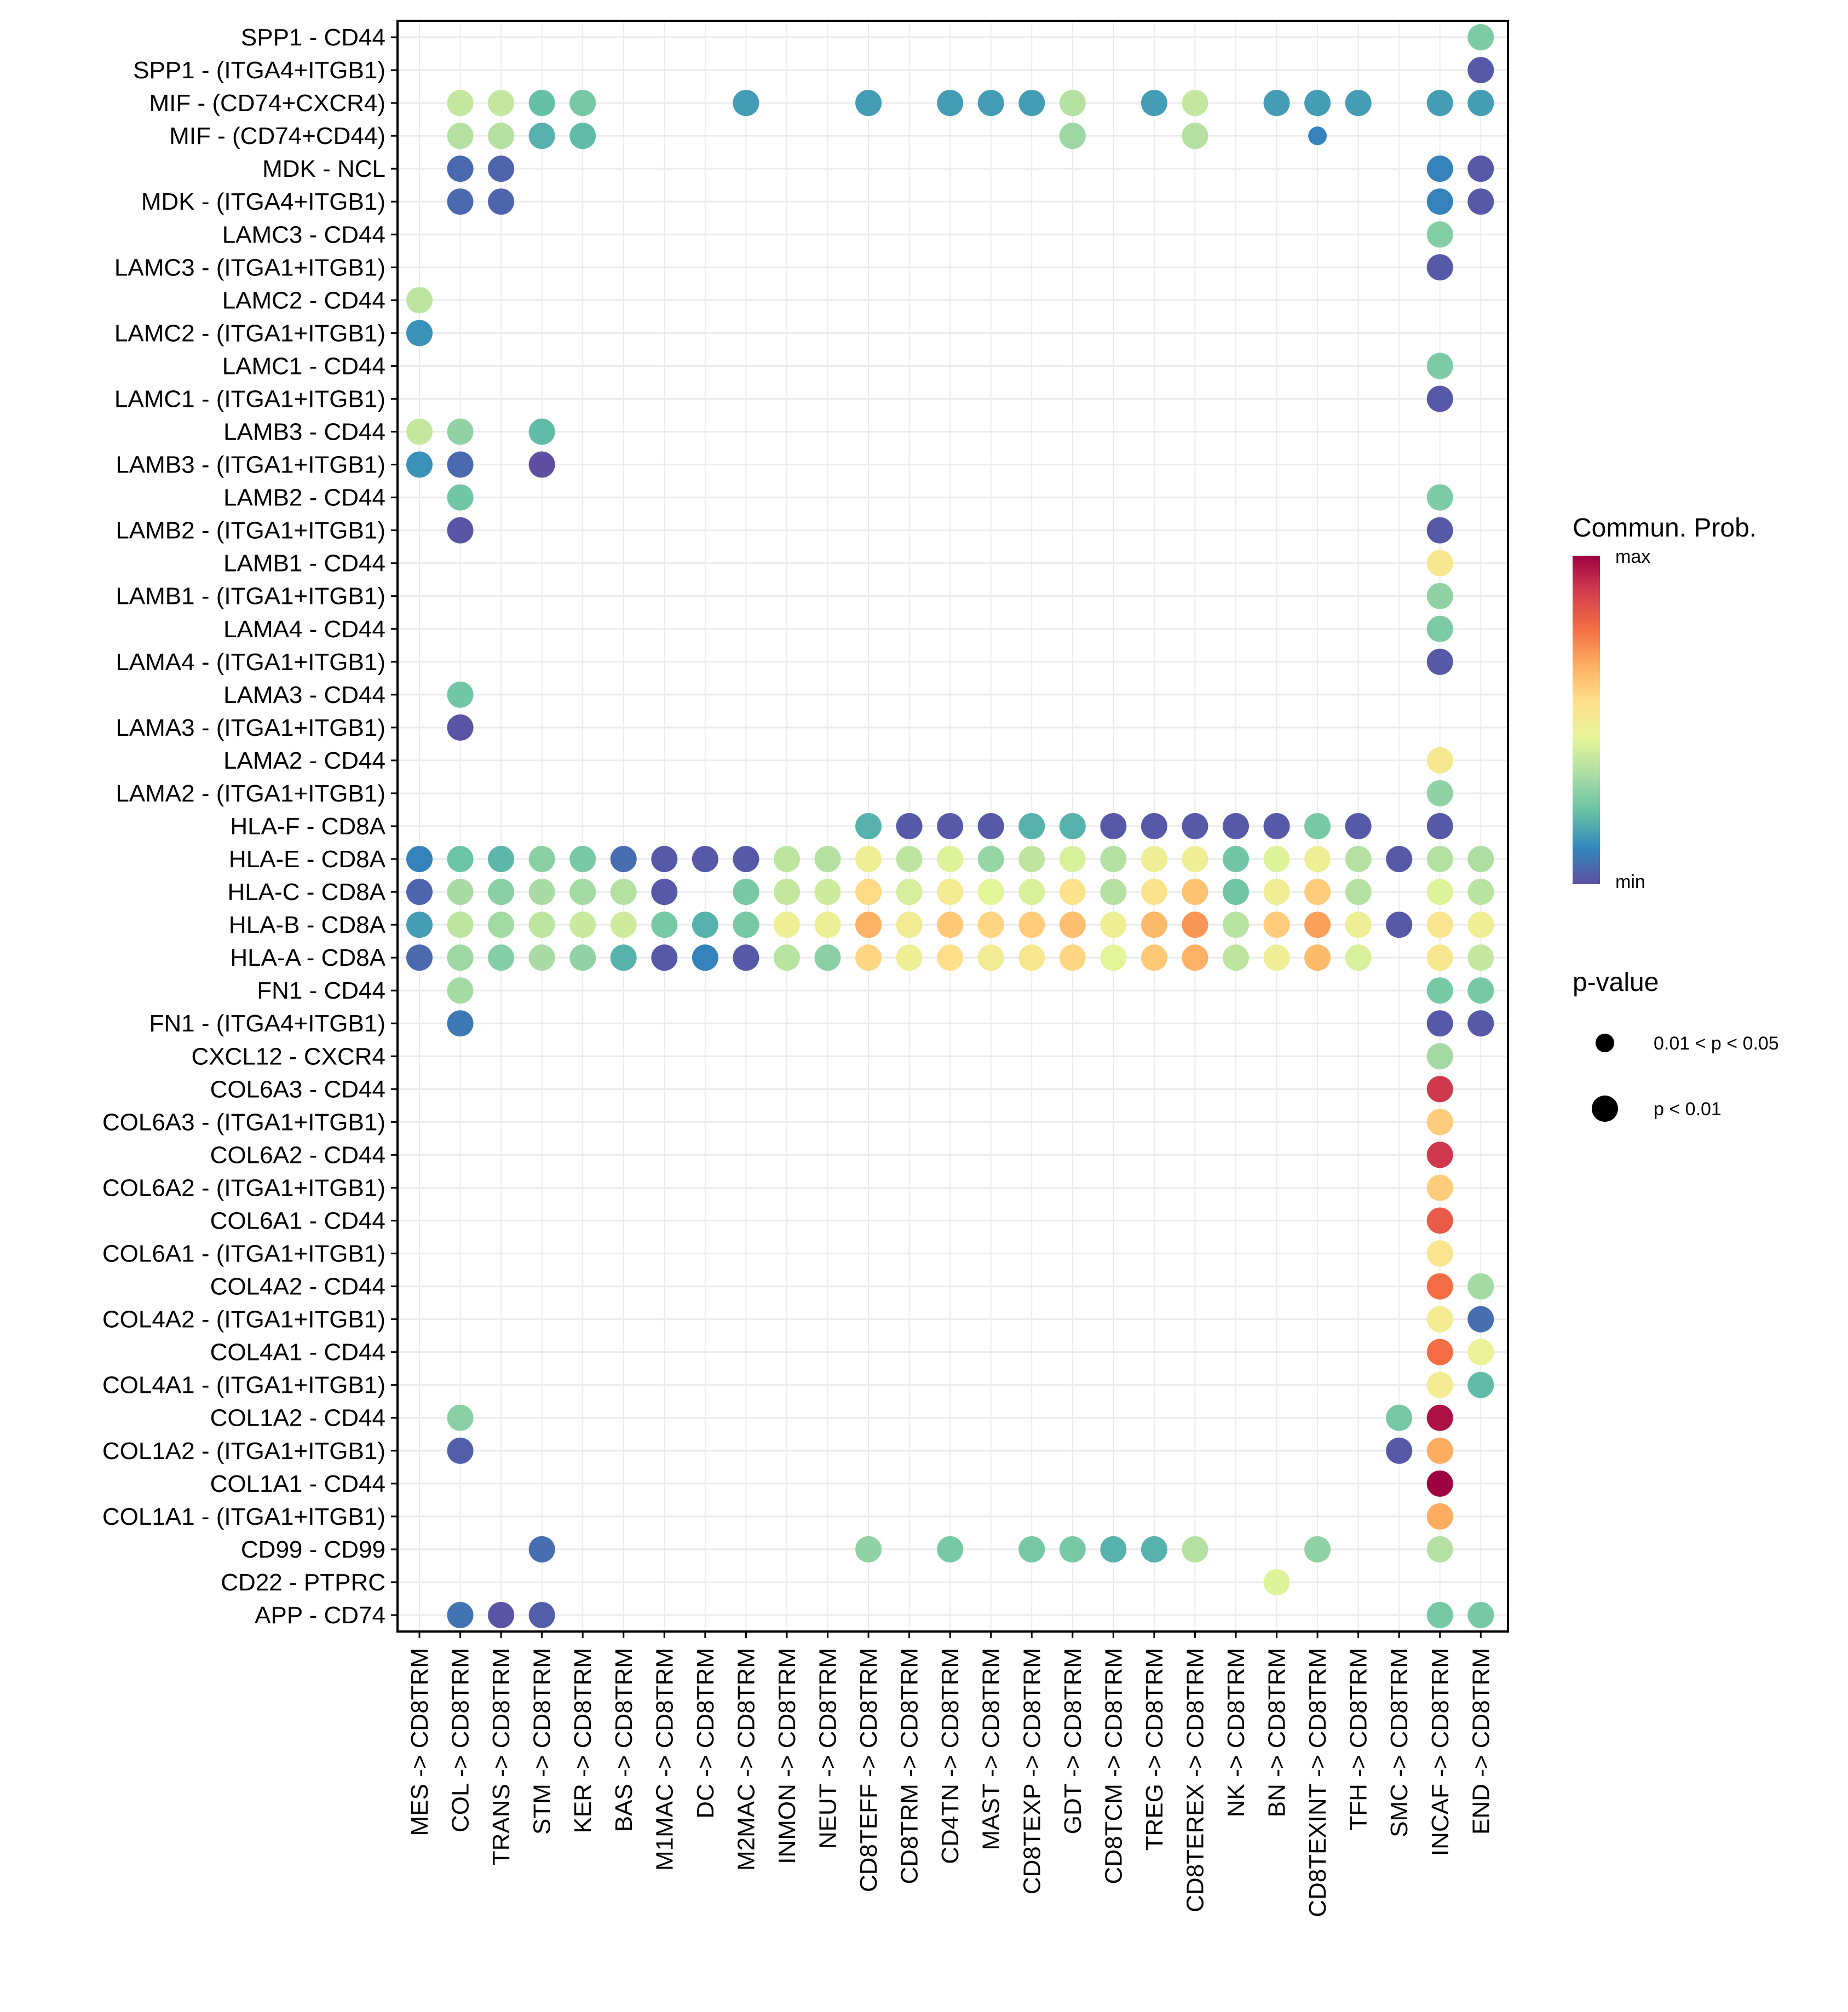 This screenshot has height=2012, width=1848. Describe the element at coordinates (251, 793) in the screenshot. I see `y-tick-label: LAMA2 - (ITGA1+ITGB1)` at that location.